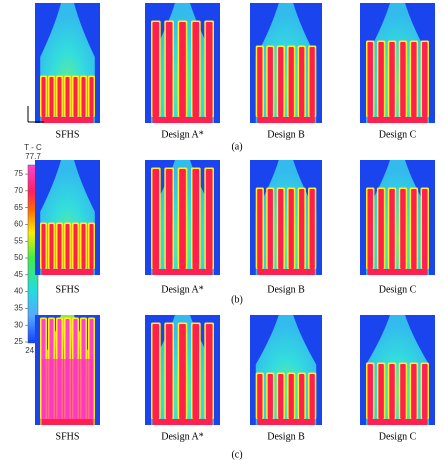  I want to click on colorbar-title: T - C, so click(33, 147).